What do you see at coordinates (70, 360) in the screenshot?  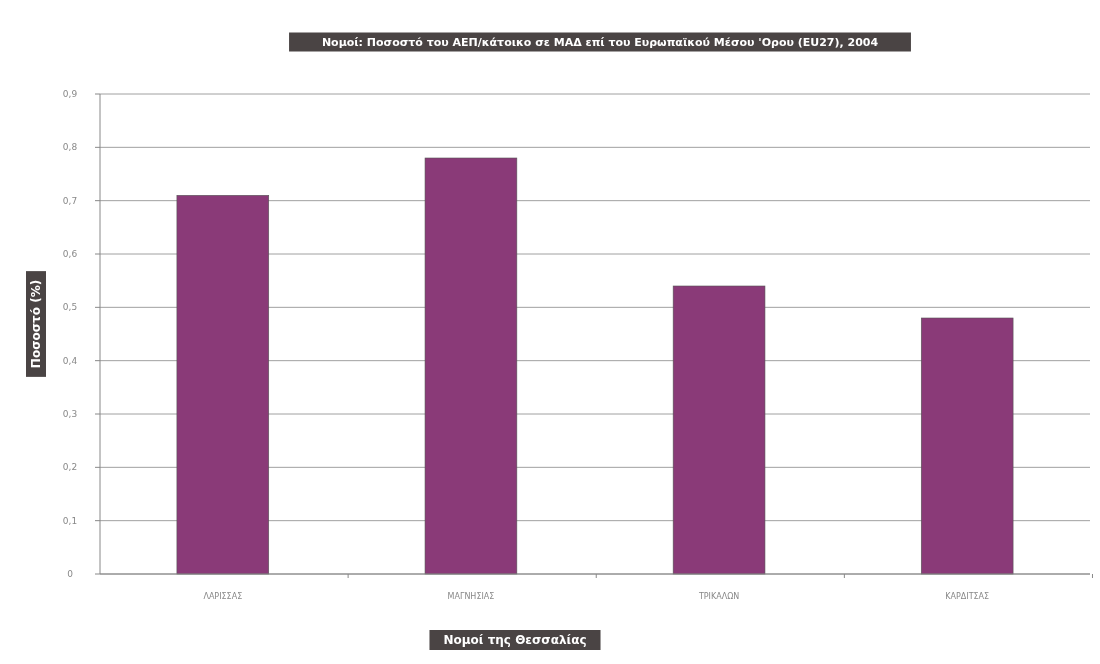 I see `y-tick-label: 0,4` at bounding box center [70, 360].